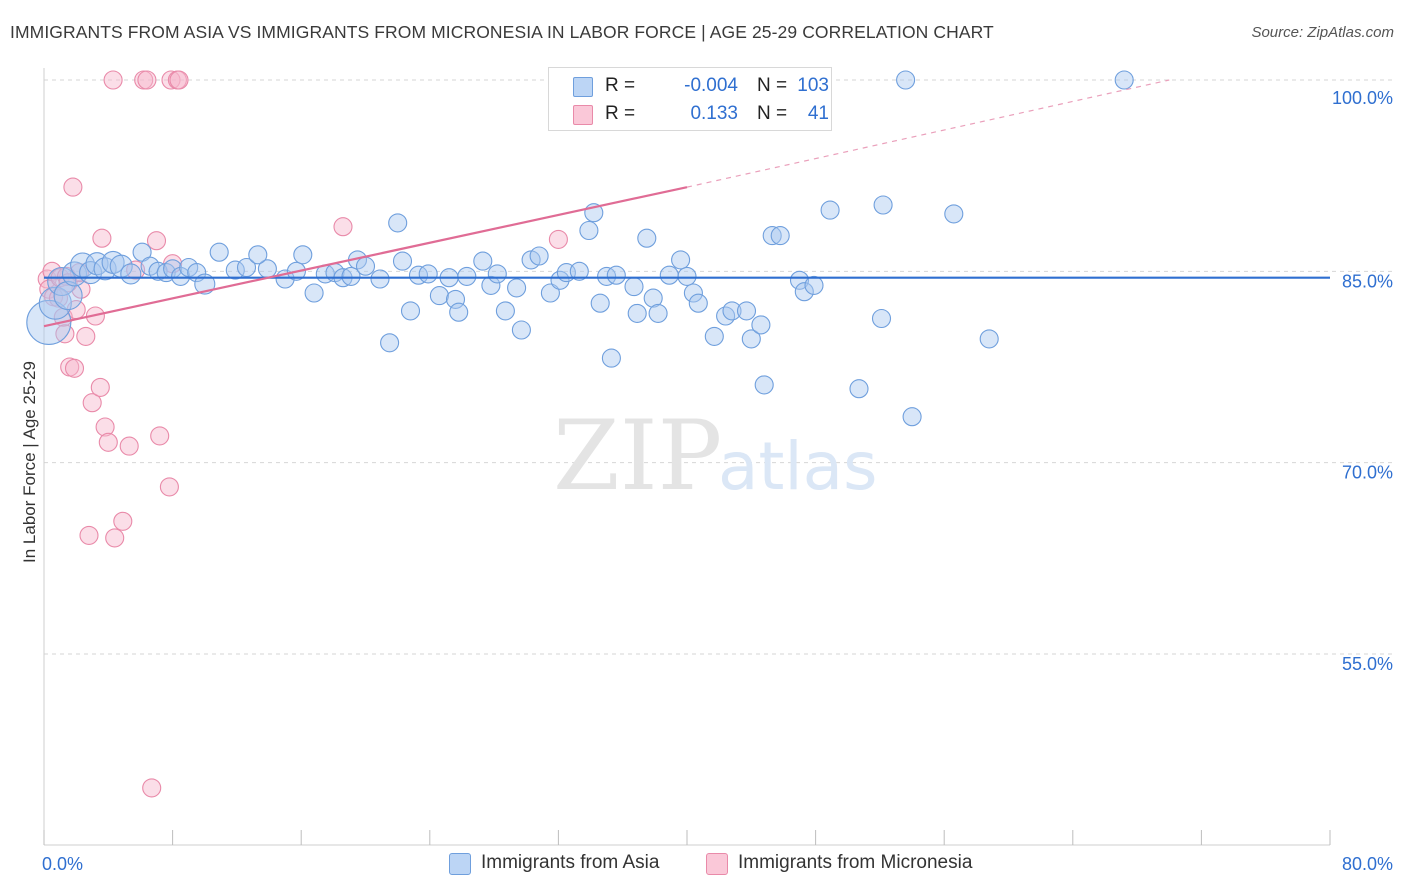 The height and width of the screenshot is (892, 1406). Describe the element at coordinates (583, 115) in the screenshot. I see `legend-swatch-micronesia` at that location.